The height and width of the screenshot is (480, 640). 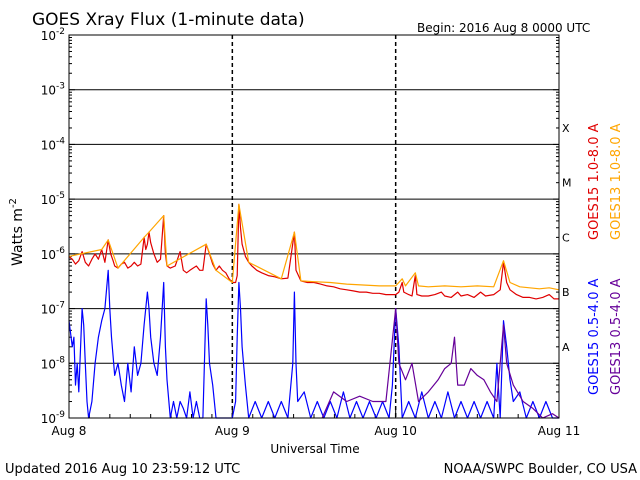 I want to click on legend-entry: GOES13 1.0-8.0 A, so click(x=616, y=181).